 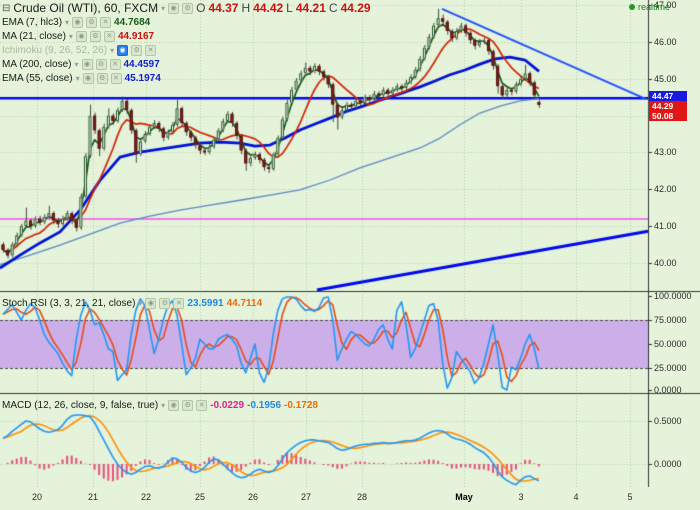 I want to click on indicator-value: -0.0229, so click(x=227, y=405).